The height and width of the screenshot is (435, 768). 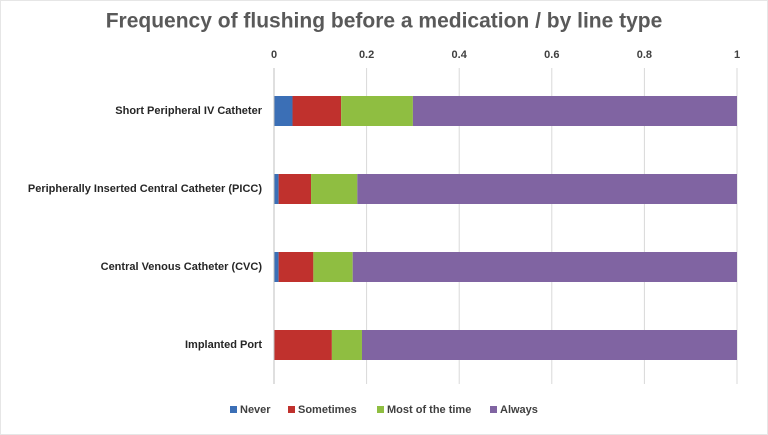 What do you see at coordinates (327, 410) in the screenshot?
I see `legend-label: Sometimes` at bounding box center [327, 410].